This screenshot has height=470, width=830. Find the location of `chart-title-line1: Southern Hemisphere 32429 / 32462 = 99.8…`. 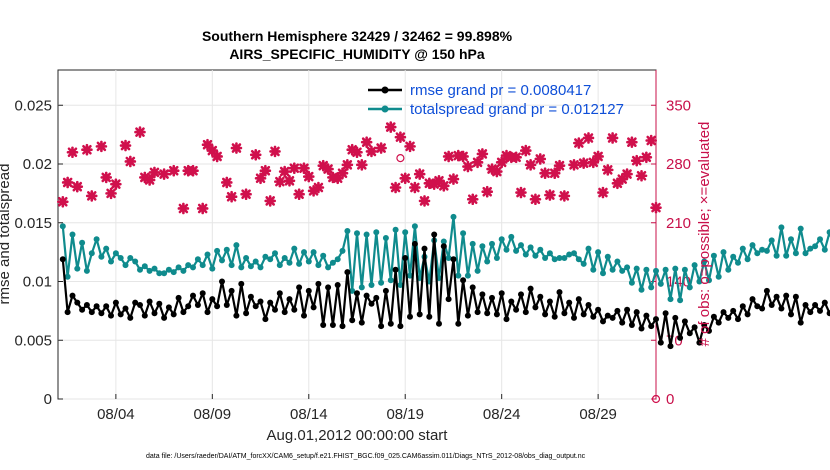

chart-title-line1: Southern Hemisphere 32429 / 32462 = 99.8… is located at coordinates (357, 36).